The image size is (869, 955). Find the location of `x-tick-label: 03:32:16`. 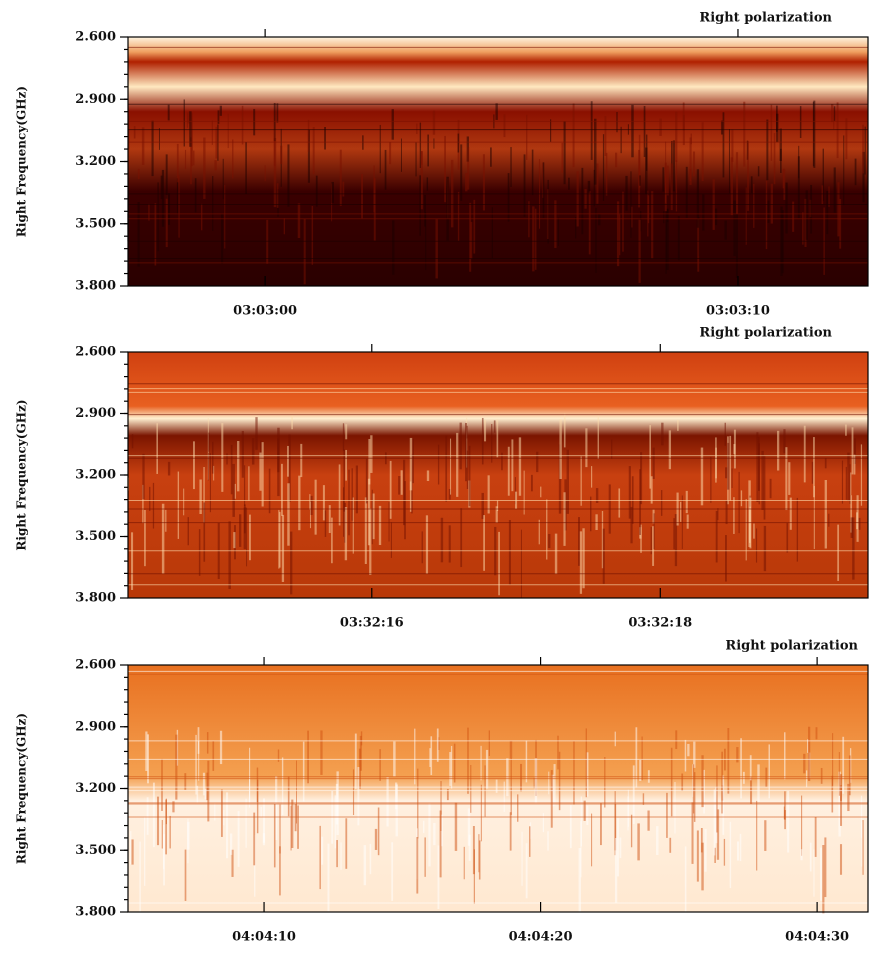

x-tick-label: 03:32:16 is located at coordinates (372, 623).